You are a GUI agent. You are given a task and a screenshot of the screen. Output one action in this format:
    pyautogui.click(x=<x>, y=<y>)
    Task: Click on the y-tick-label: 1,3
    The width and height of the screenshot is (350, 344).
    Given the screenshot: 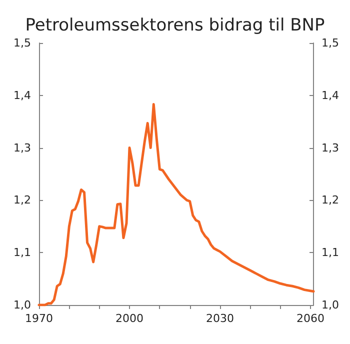 What is the action you would take?
    pyautogui.click(x=22, y=147)
    